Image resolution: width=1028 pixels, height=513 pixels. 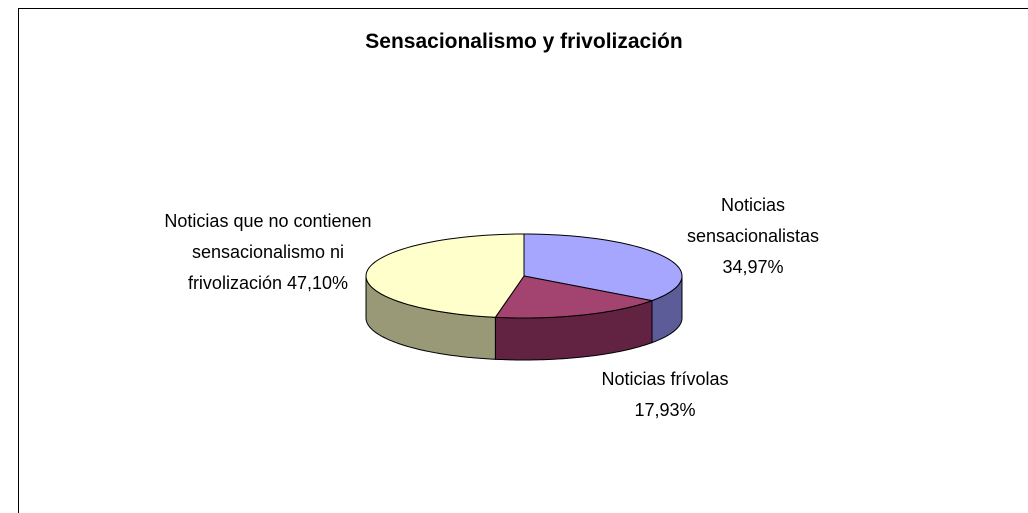 What do you see at coordinates (665, 379) in the screenshot?
I see `category-label: Noticias frívolas` at bounding box center [665, 379].